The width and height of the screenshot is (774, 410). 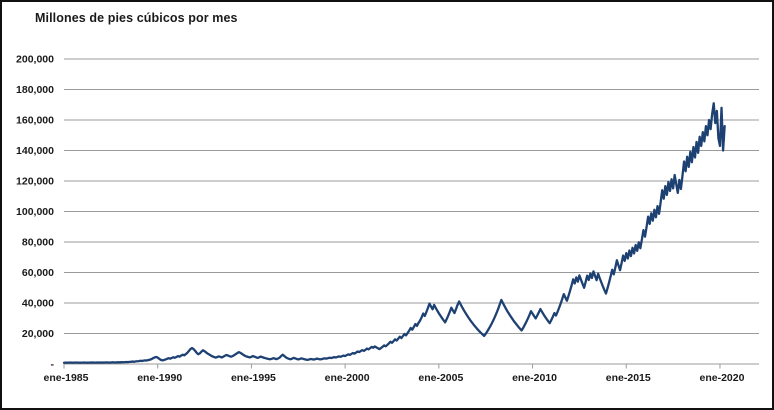 What do you see at coordinates (38, 243) in the screenshot?
I see `y-tick-label: 80,000` at bounding box center [38, 243].